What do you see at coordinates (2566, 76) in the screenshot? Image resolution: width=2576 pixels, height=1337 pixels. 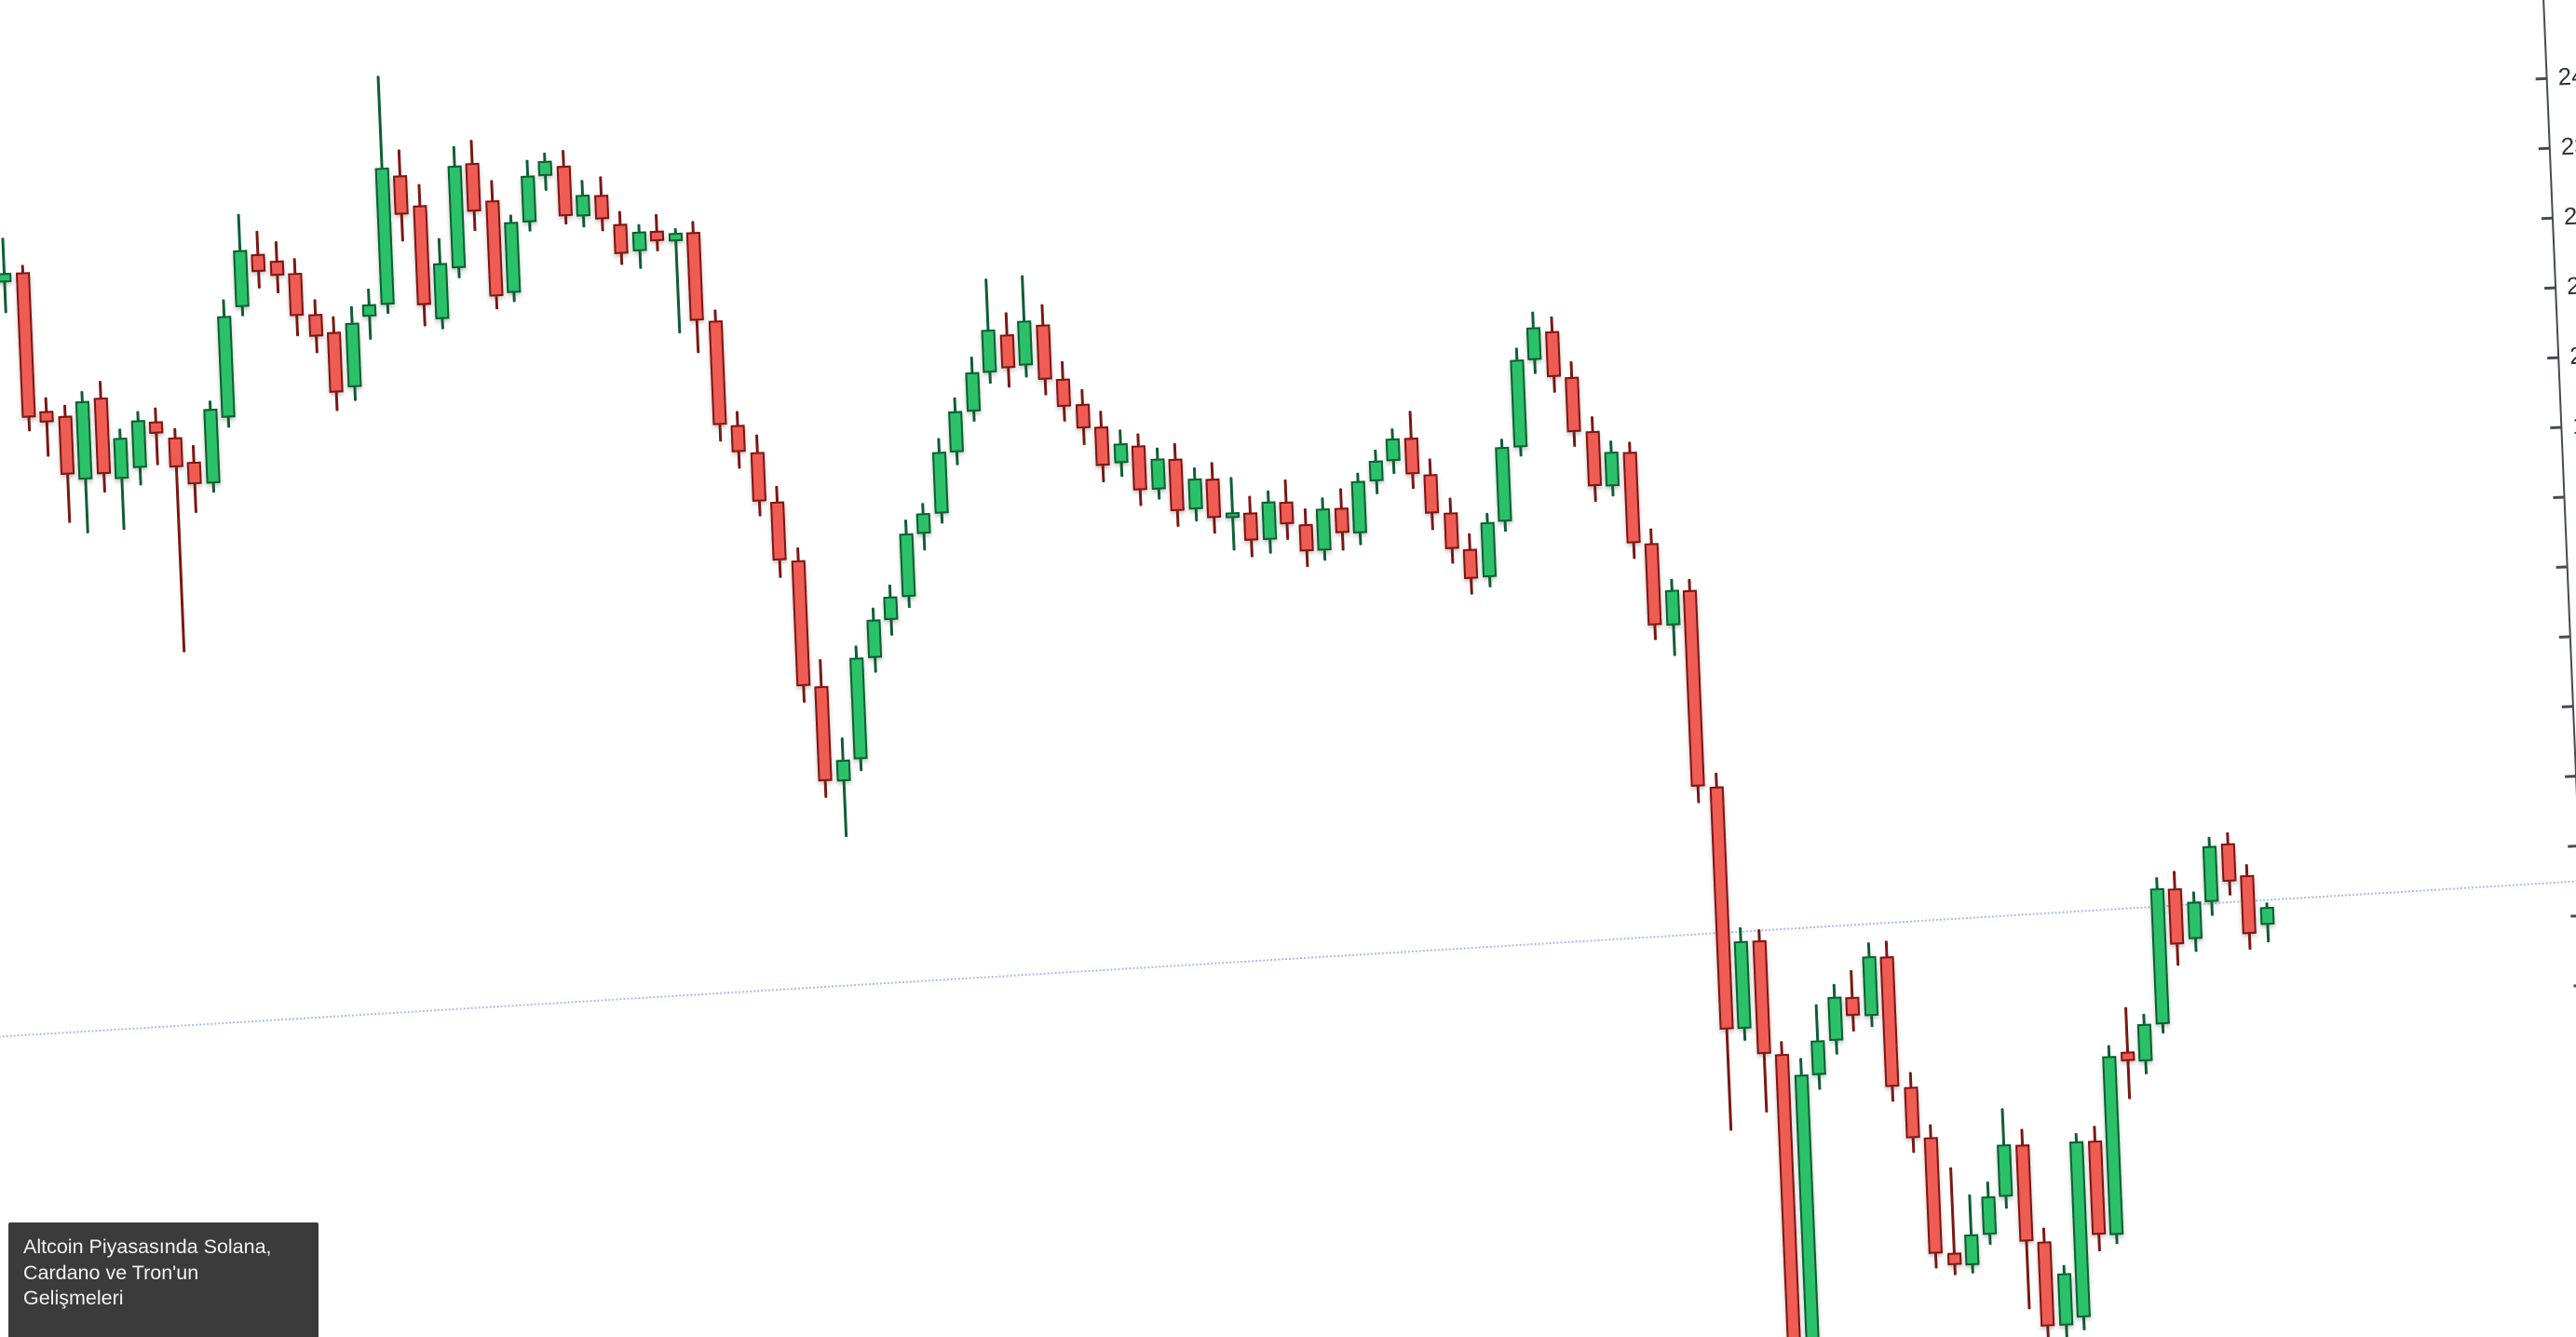 I see `y-axis-tick-label: 24` at bounding box center [2566, 76].